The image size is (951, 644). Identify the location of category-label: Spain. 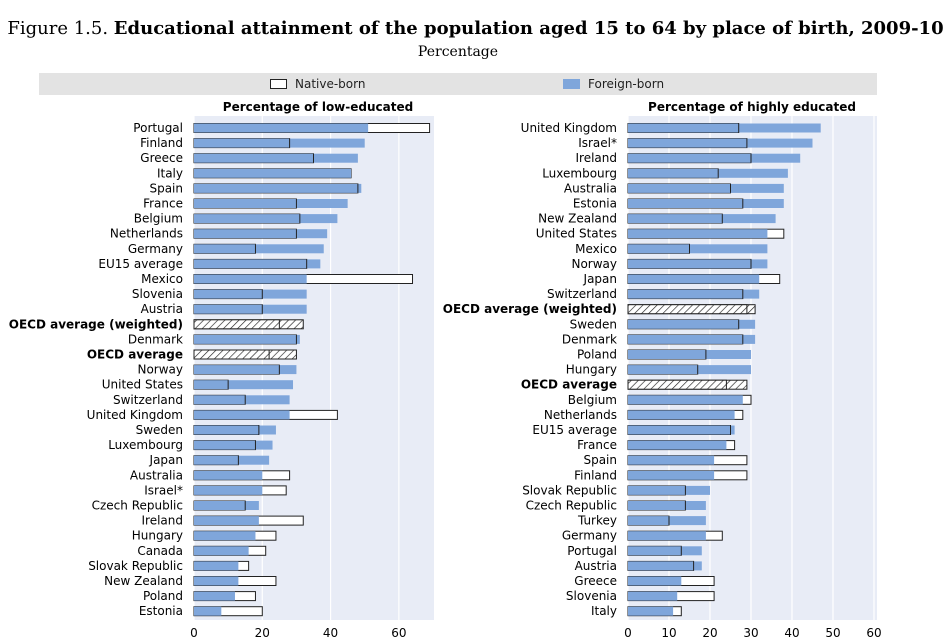
(166, 188).